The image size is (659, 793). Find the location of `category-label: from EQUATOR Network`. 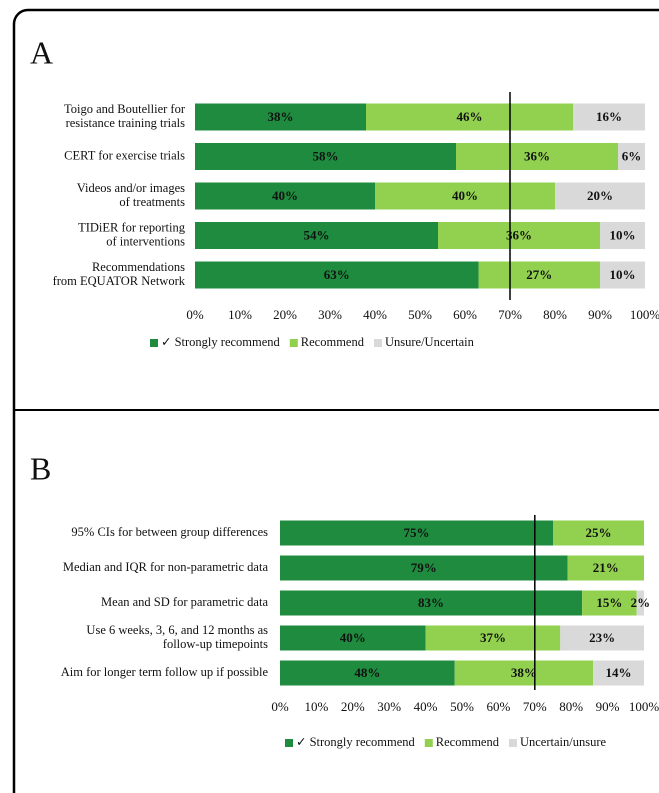

category-label: from EQUATOR Network is located at coordinates (119, 281).